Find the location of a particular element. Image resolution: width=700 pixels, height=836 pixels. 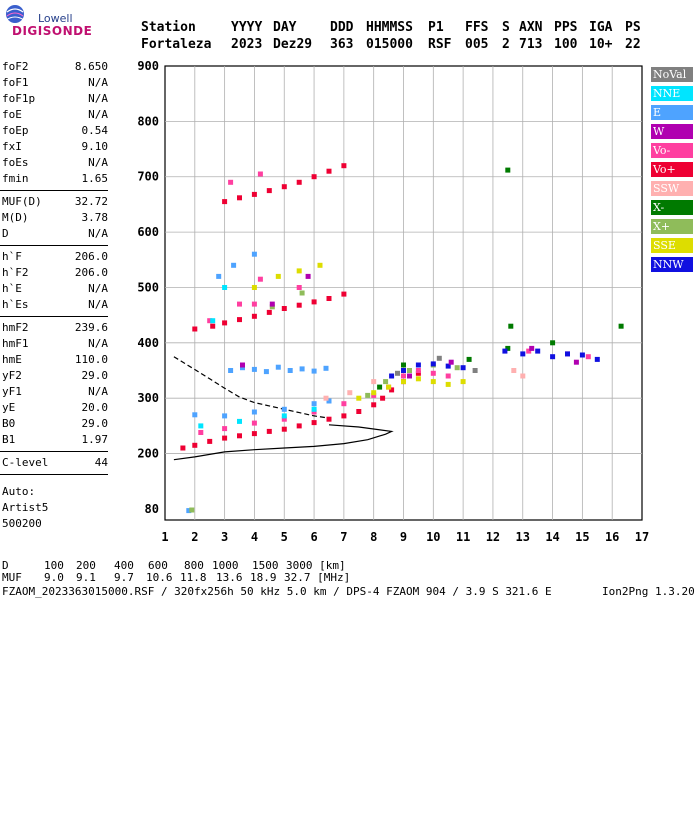

param-value: 44 is located at coordinates (101, 462).